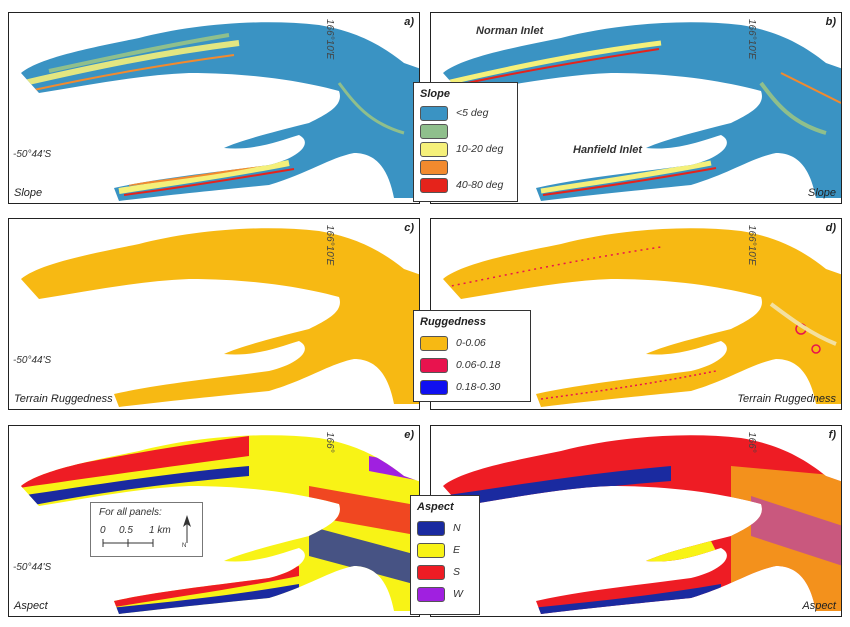 The image size is (850, 627). Describe the element at coordinates (187, 529) in the screenshot. I see `north-arrow-icon` at that location.